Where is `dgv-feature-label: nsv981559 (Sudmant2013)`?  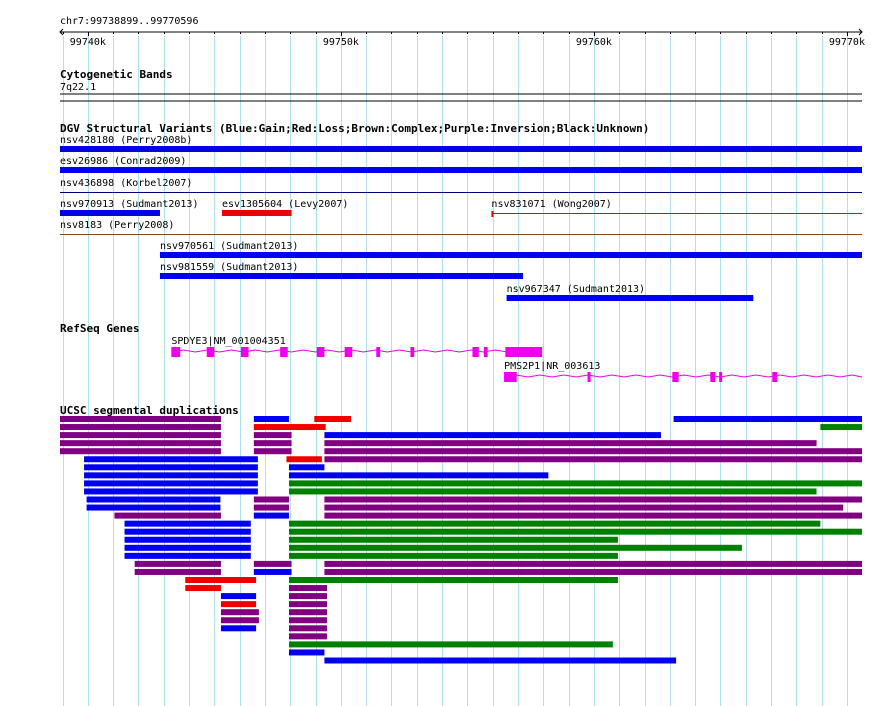
dgv-feature-label: nsv981559 (Sudmant2013) is located at coordinates (229, 267).